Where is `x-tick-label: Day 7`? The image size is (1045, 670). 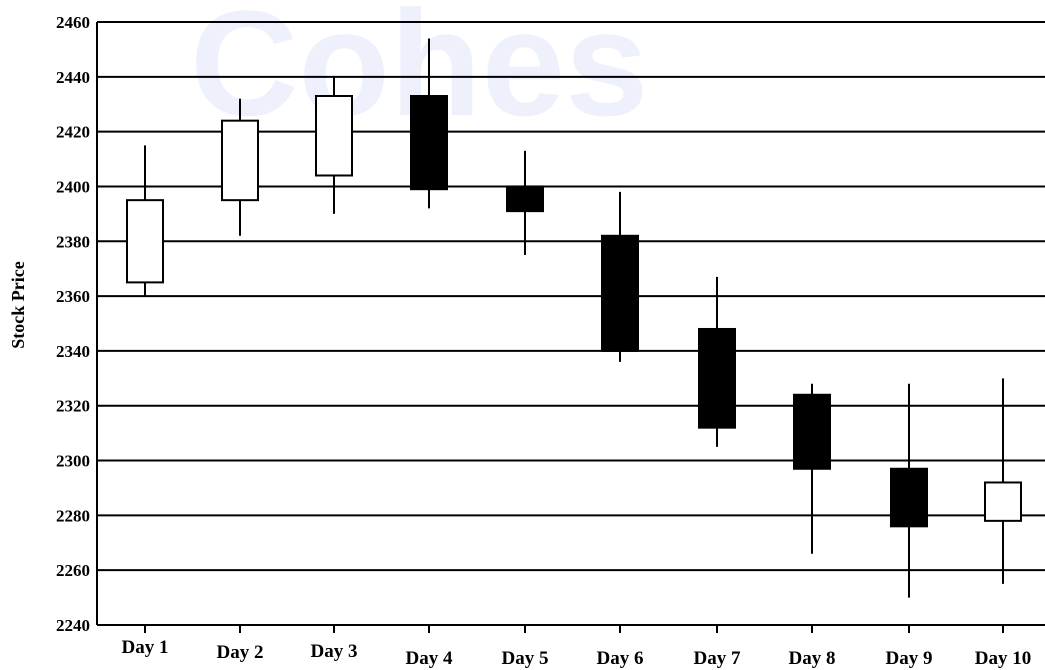
x-tick-label: Day 7 is located at coordinates (717, 658).